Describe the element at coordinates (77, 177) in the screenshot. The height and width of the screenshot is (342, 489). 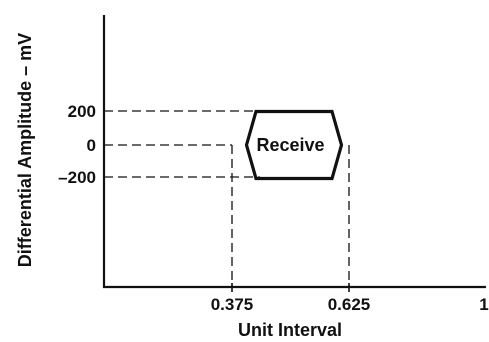
I see `y-tick-label-minus200: –200` at that location.